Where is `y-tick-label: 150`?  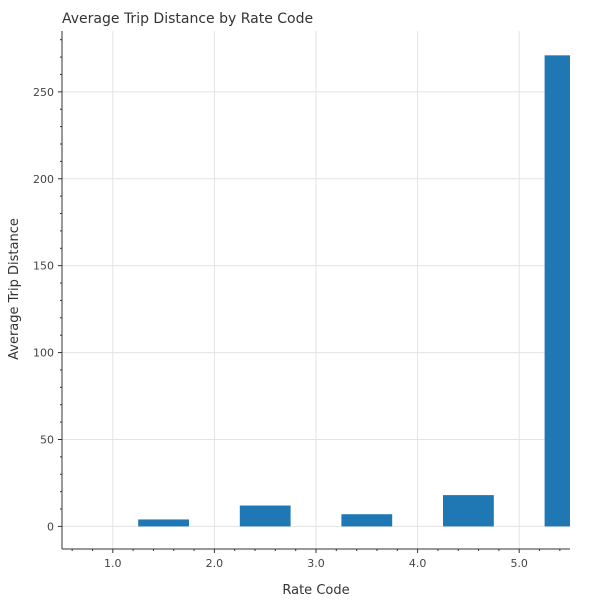
y-tick-label: 150 is located at coordinates (43, 266).